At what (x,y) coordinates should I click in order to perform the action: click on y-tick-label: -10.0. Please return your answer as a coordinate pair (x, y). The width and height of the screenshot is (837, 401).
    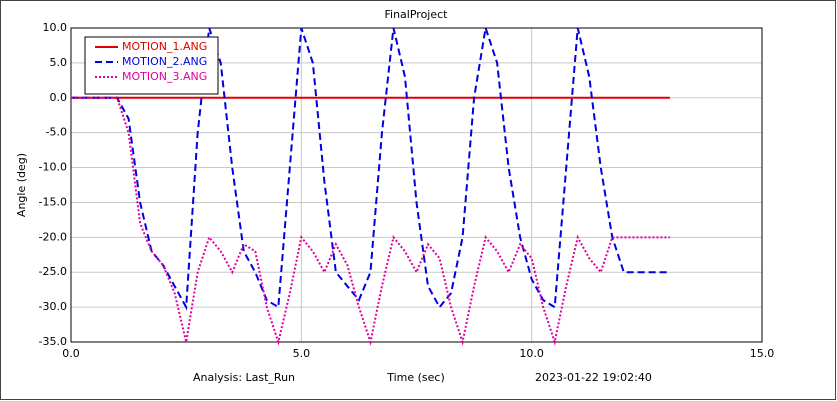
    Looking at the image, I should click on (53, 167).